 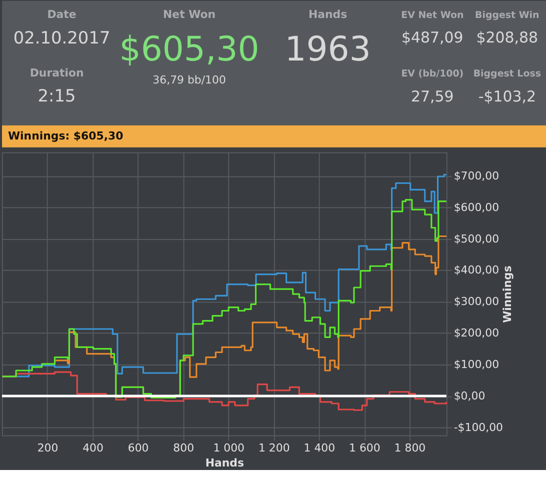 What do you see at coordinates (189, 14) in the screenshot?
I see `text: Net Won` at bounding box center [189, 14].